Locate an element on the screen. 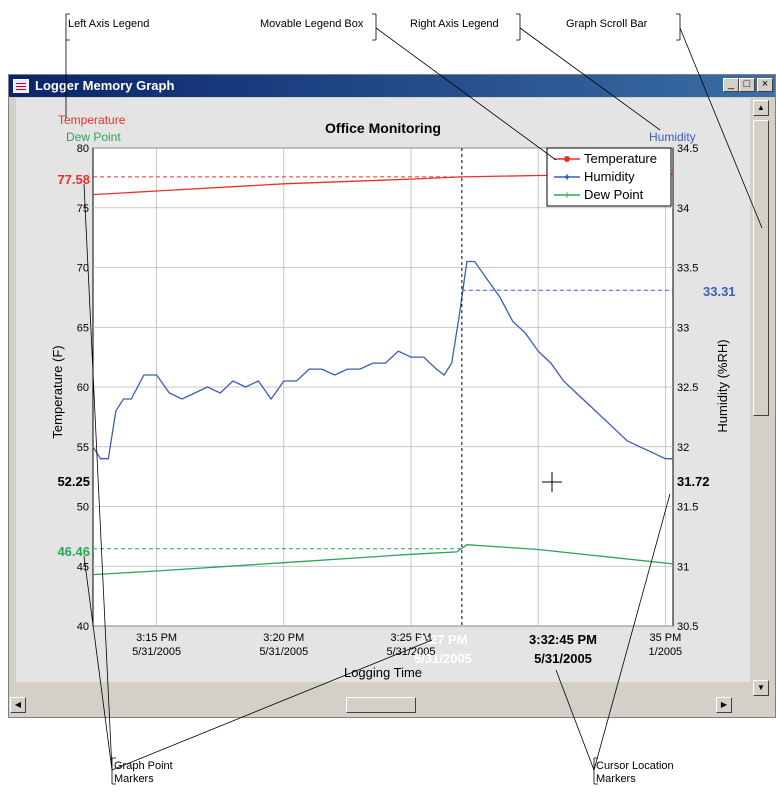  series-line-temperature is located at coordinates (383, 184).